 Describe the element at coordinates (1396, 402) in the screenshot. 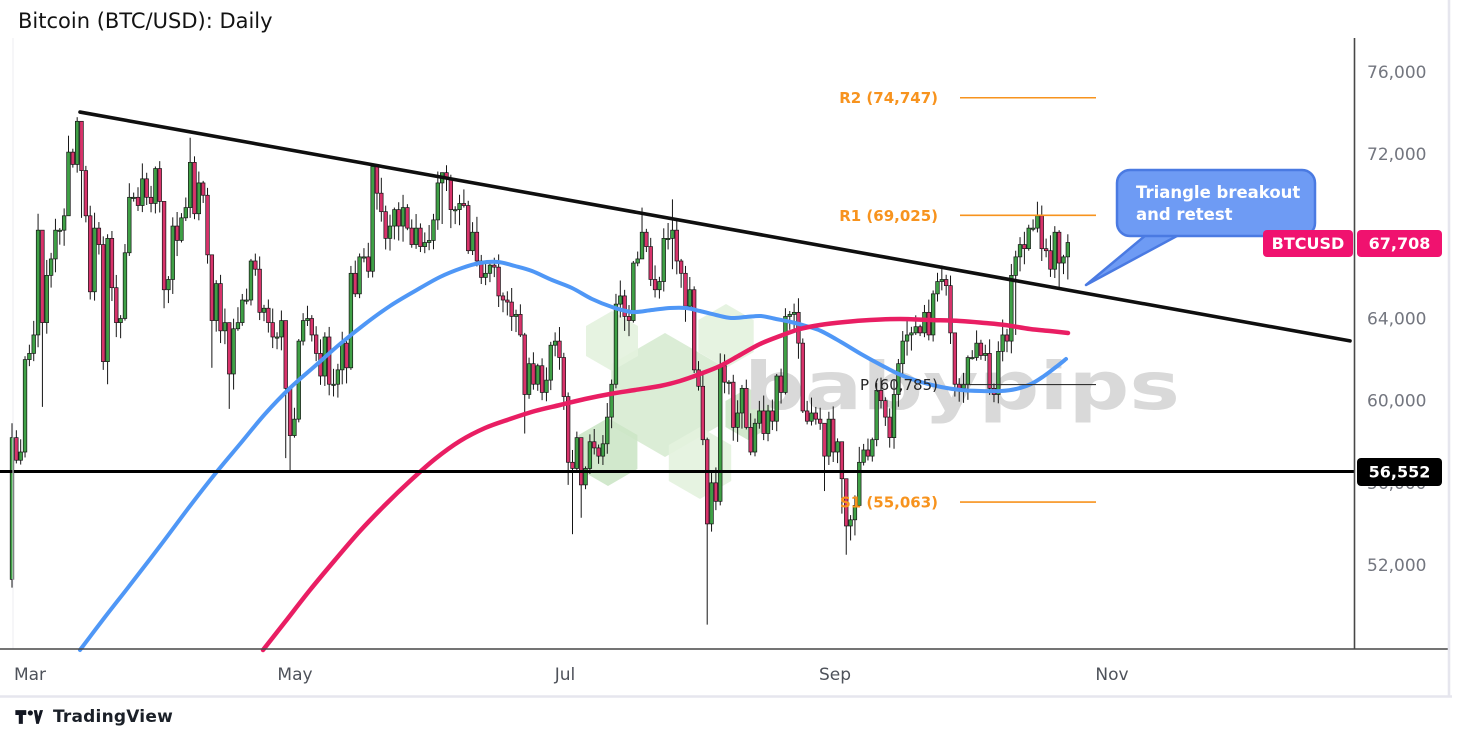

I see `price-tick-label: 60,000` at that location.